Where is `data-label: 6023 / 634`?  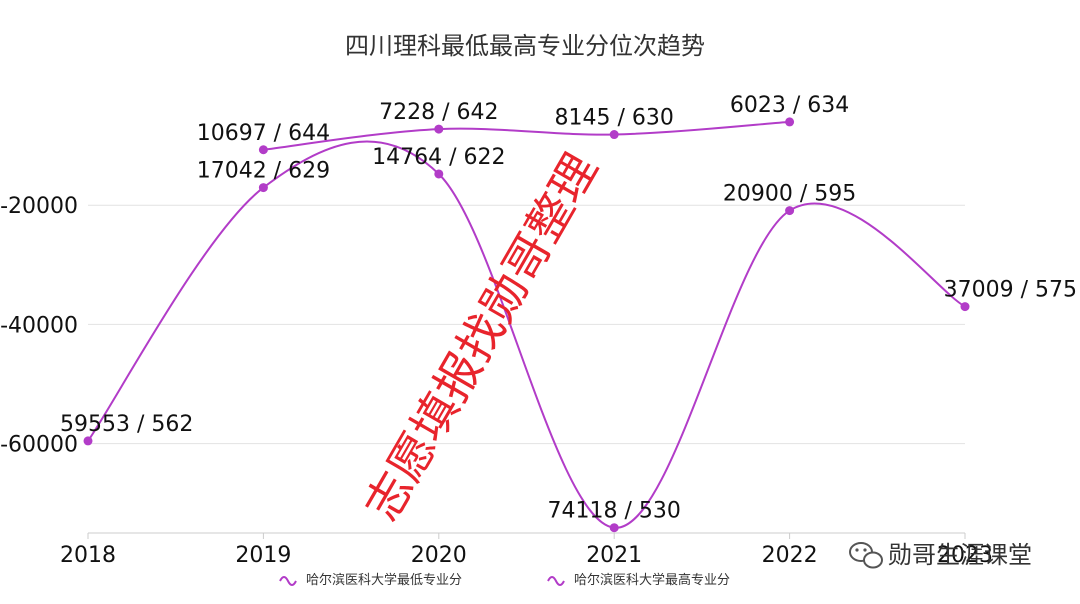
data-label: 6023 / 634 is located at coordinates (789, 105).